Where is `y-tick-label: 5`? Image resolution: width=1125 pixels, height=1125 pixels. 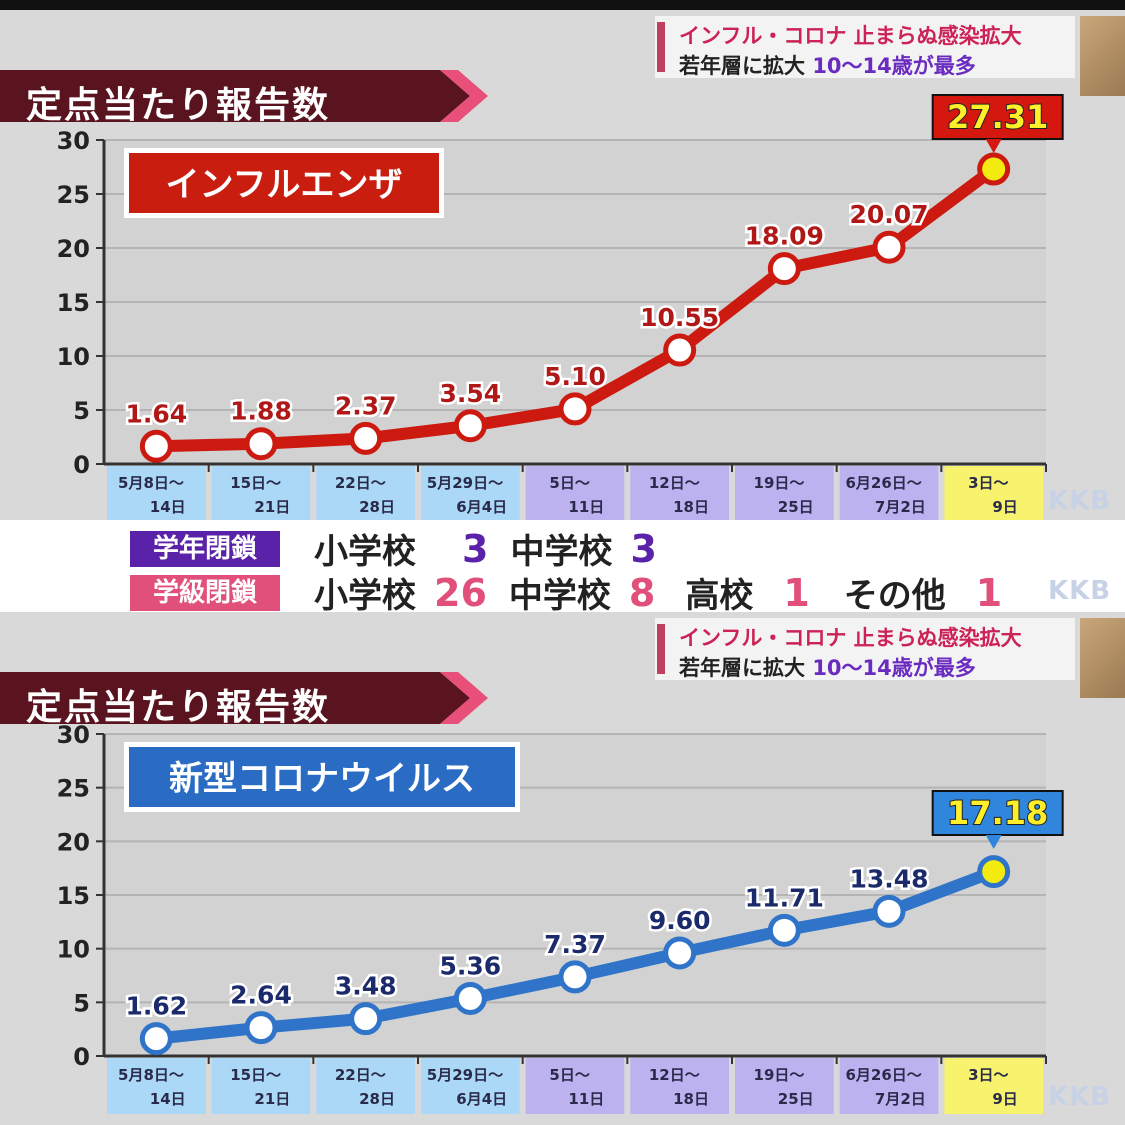 y-tick-label: 5 is located at coordinates (81, 411).